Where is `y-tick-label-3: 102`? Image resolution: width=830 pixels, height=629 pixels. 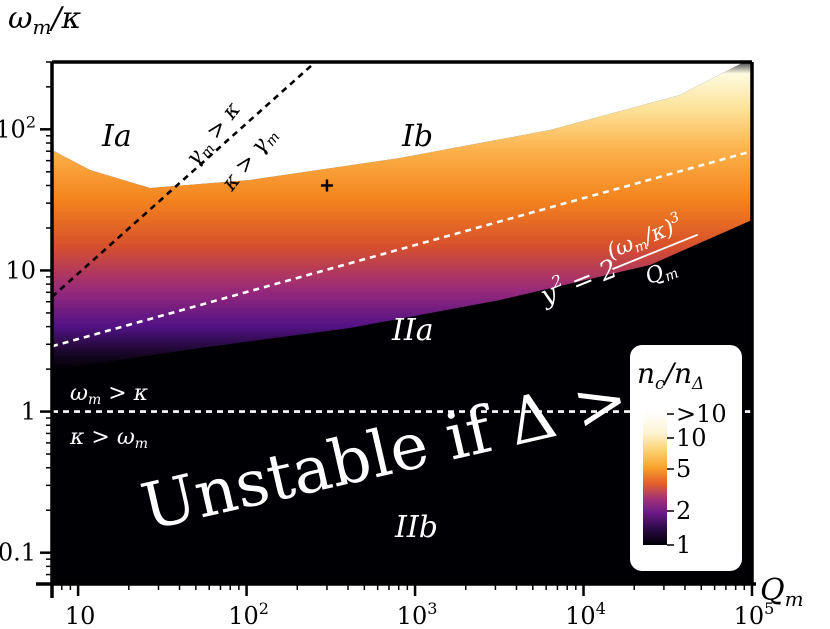 y-tick-label-3: 102 is located at coordinates (18, 127).